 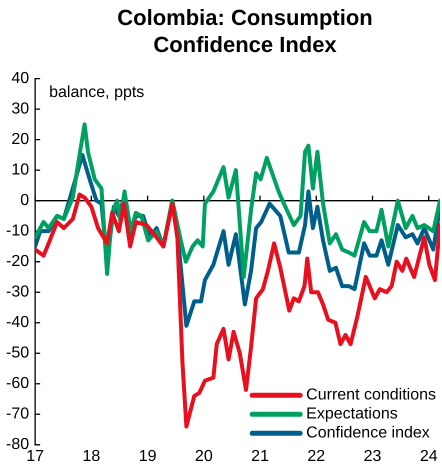 What do you see at coordinates (245, 31) in the screenshot?
I see `chart-title: Colombia: Consumption Confidence Index` at bounding box center [245, 31].